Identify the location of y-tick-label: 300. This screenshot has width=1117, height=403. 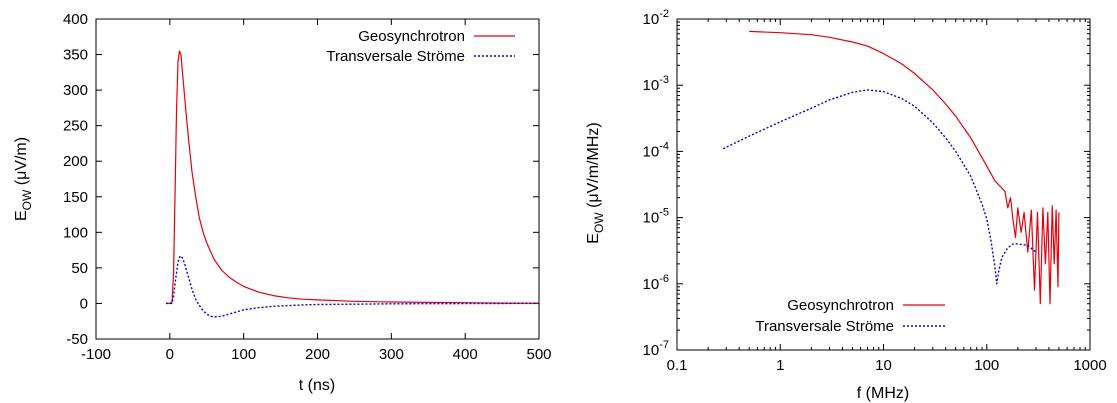
(75, 90).